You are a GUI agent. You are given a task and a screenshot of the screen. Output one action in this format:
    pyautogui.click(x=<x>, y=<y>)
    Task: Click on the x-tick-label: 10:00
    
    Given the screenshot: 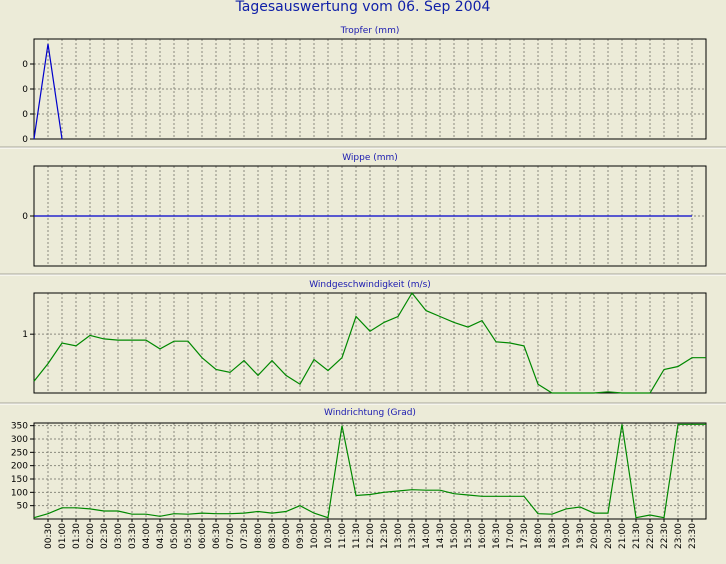 What is the action you would take?
    pyautogui.click(x=315, y=536)
    